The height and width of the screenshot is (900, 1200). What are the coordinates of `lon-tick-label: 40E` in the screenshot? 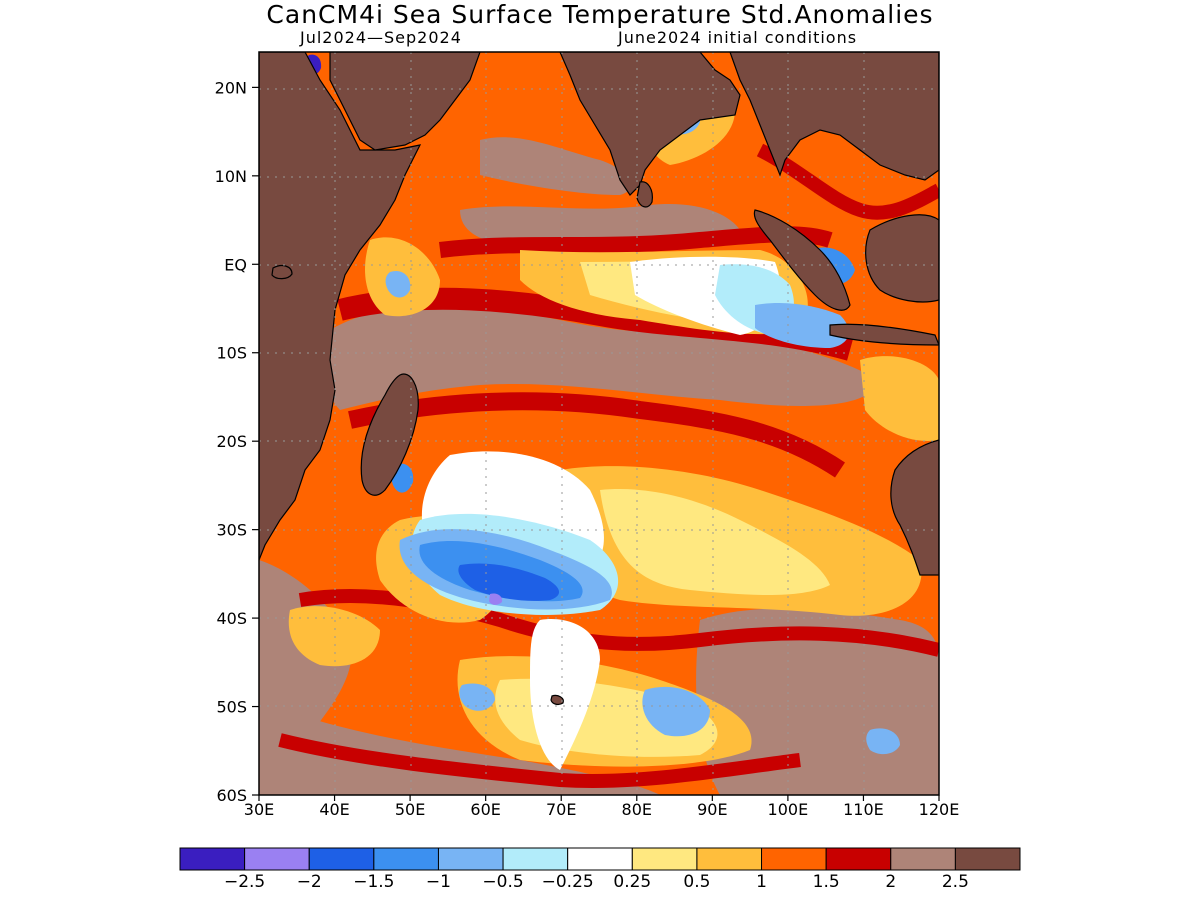 It's located at (334, 809).